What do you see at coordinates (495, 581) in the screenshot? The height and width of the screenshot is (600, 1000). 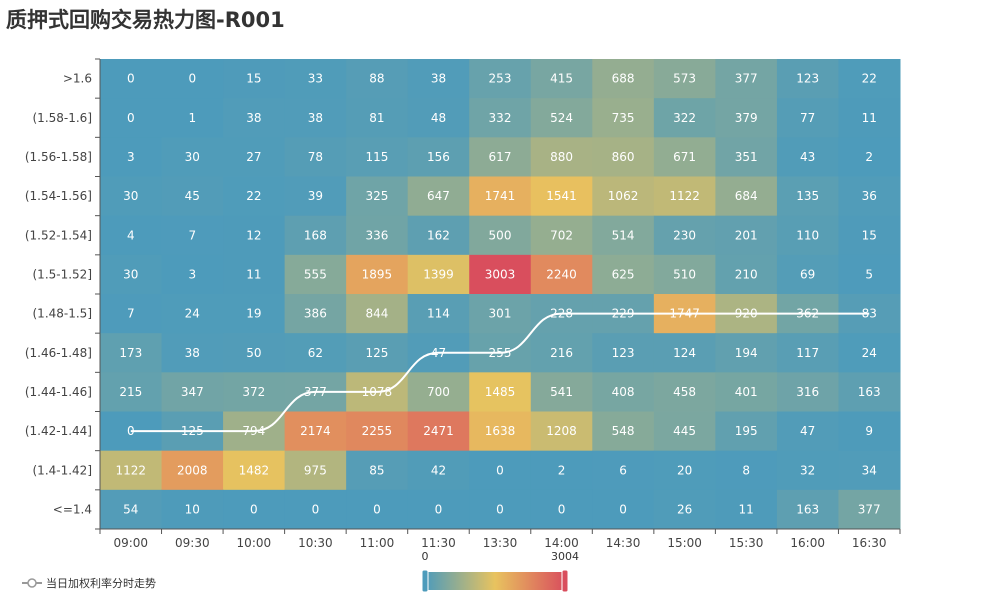 I see `visual-map-bar` at bounding box center [495, 581].